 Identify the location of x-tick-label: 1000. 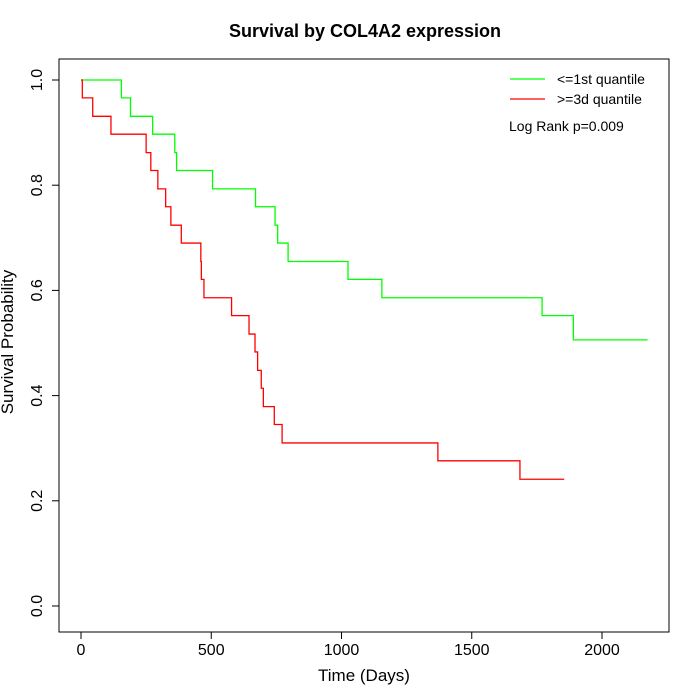
(342, 650).